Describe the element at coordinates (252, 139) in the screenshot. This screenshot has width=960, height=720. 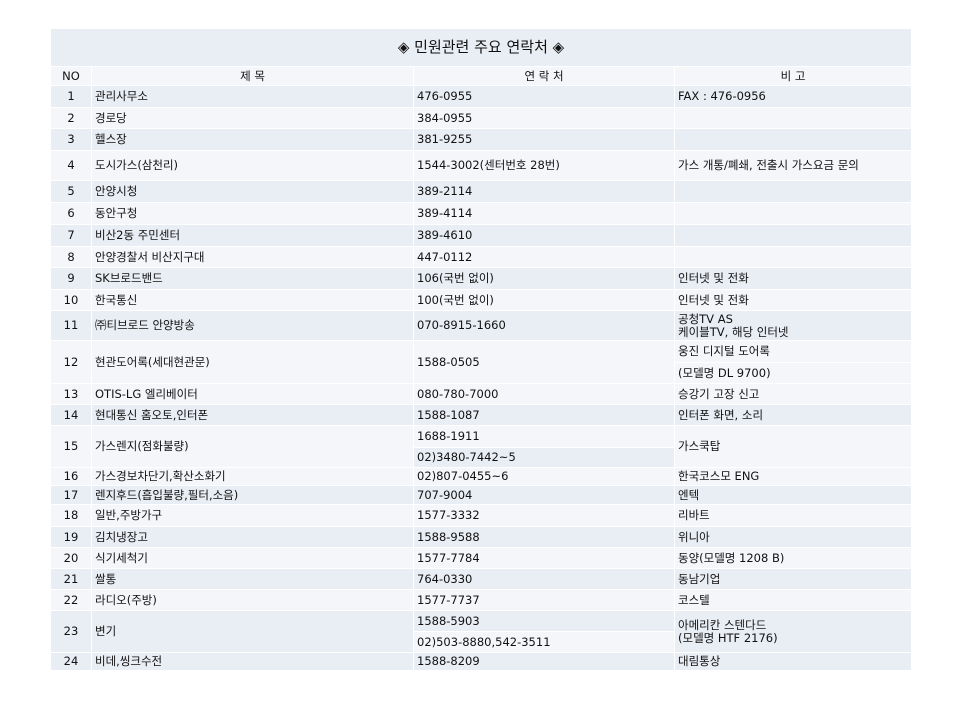
I see `row-title: 헬스장` at that location.